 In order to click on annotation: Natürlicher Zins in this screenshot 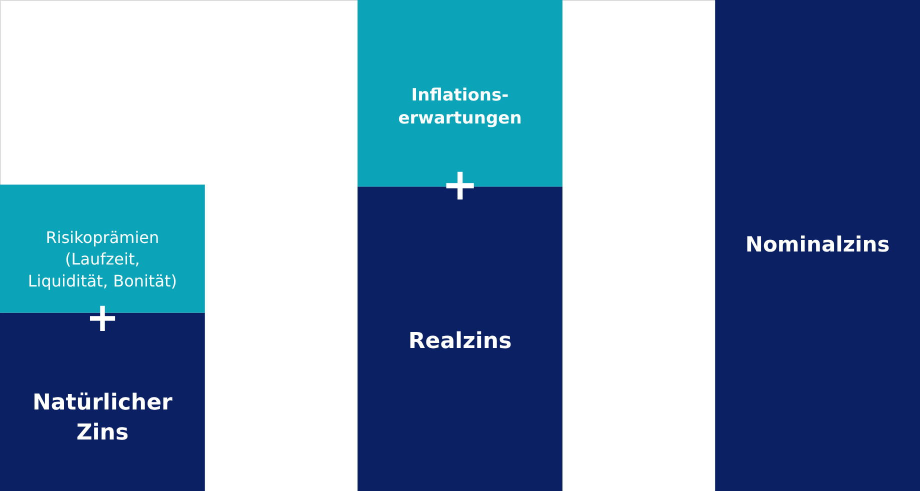, I will do `click(102, 418)`.